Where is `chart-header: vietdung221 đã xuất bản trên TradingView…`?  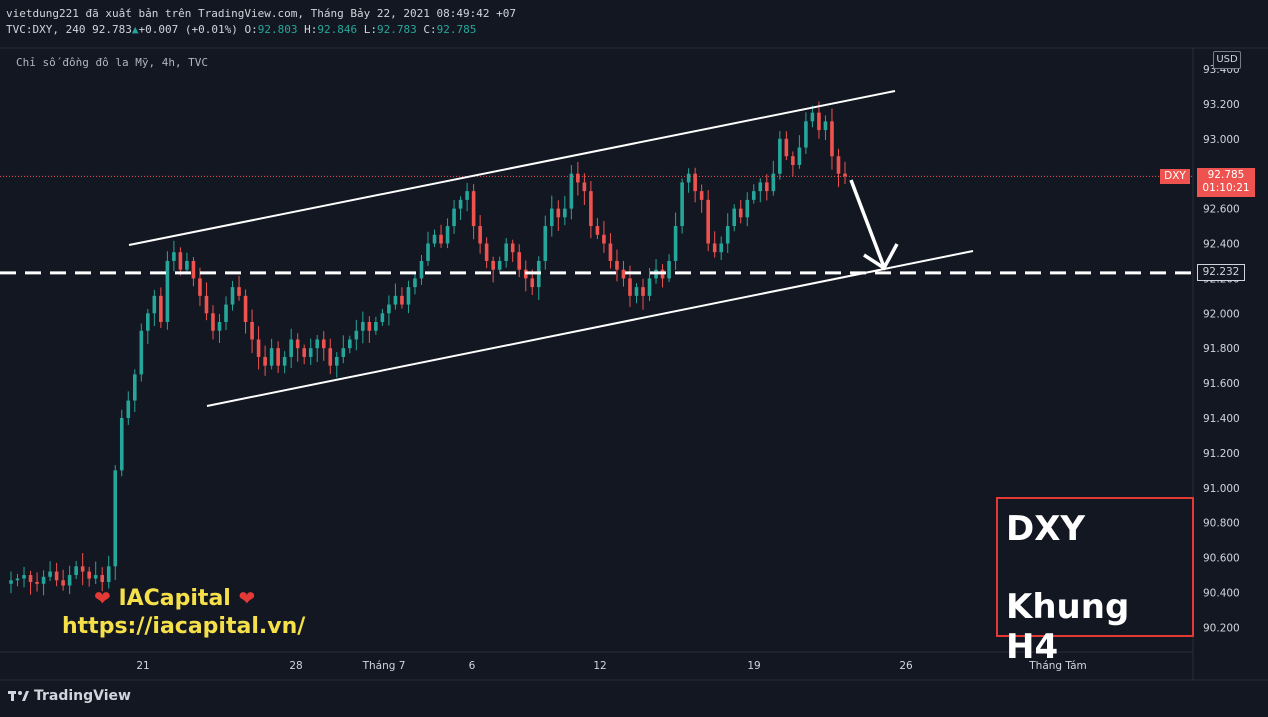 chart-header: vietdung221 đã xuất bản trên TradingView… is located at coordinates (261, 21).